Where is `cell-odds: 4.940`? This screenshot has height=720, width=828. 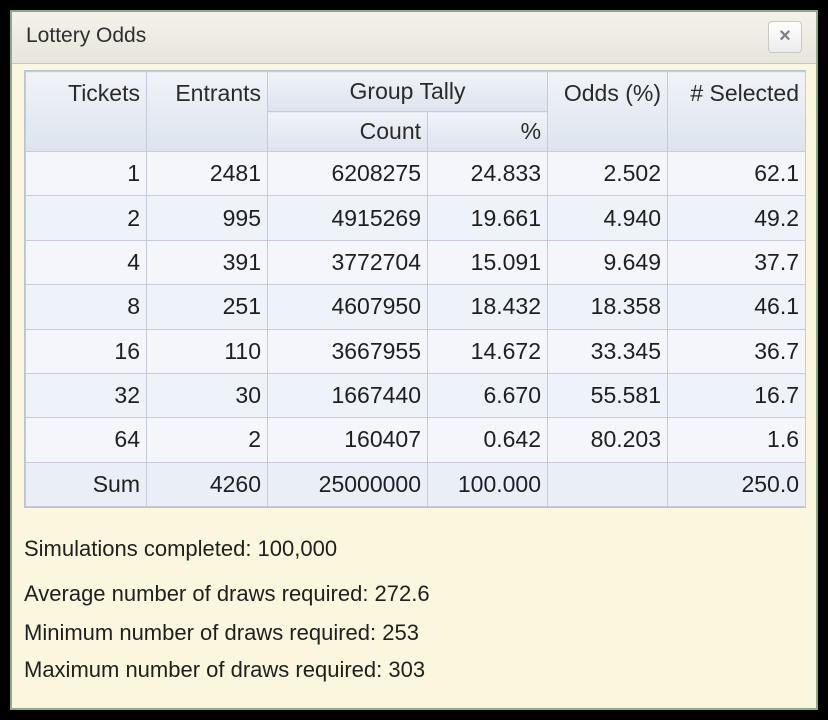
cell-odds: 4.940 is located at coordinates (608, 218).